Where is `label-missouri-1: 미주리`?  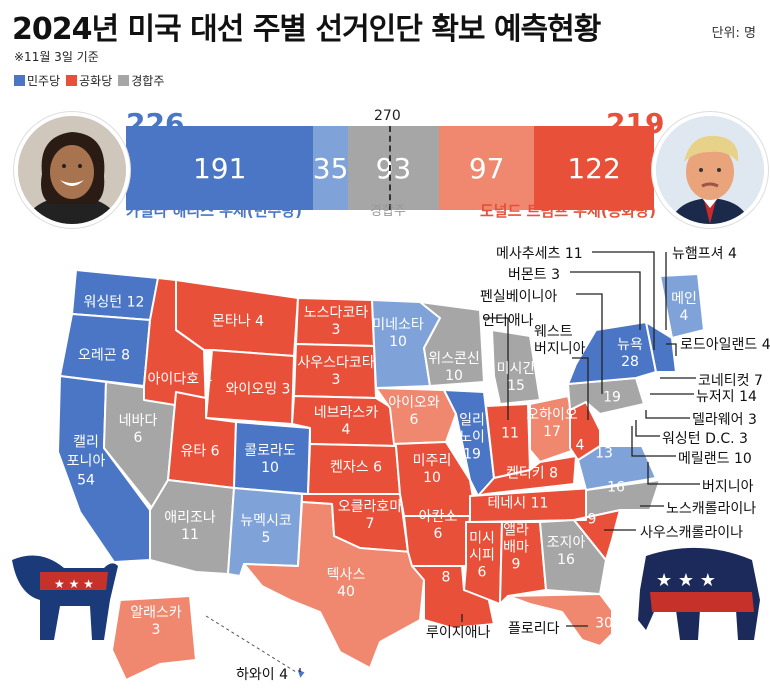
label-missouri-1: 미주리 is located at coordinates (432, 461).